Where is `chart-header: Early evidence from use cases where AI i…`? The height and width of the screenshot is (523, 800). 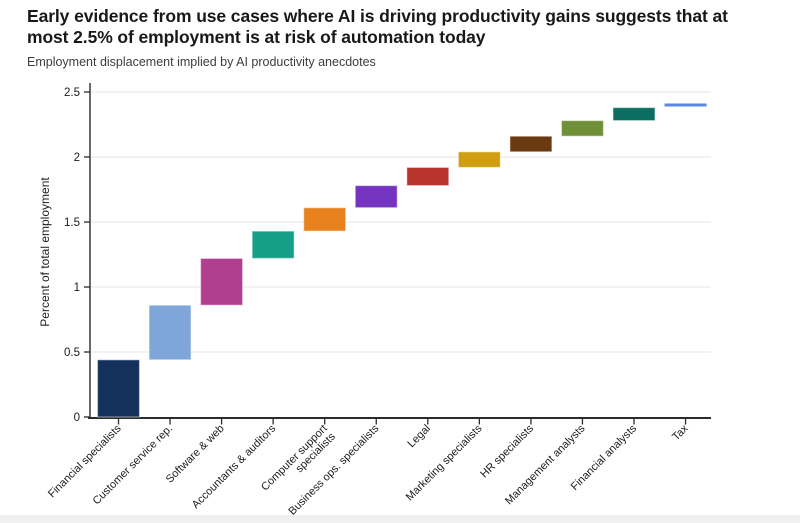 chart-header: Early evidence from use cases where AI i… is located at coordinates (401, 37).